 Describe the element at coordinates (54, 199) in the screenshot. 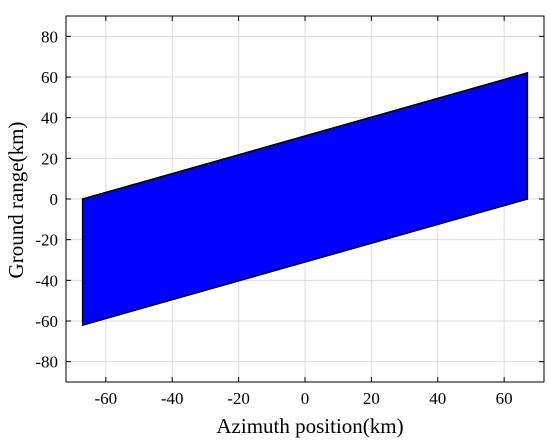

I see `y-tick-label: 0` at that location.